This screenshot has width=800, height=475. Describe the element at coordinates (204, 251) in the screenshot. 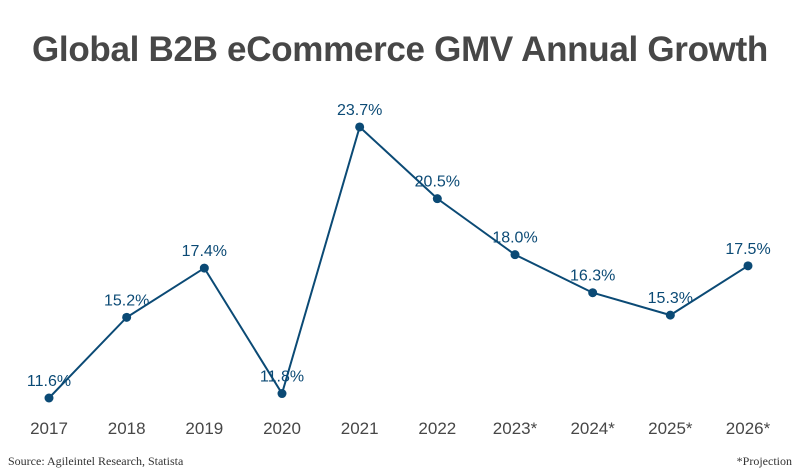

I see `data-label: 17.4%` at that location.